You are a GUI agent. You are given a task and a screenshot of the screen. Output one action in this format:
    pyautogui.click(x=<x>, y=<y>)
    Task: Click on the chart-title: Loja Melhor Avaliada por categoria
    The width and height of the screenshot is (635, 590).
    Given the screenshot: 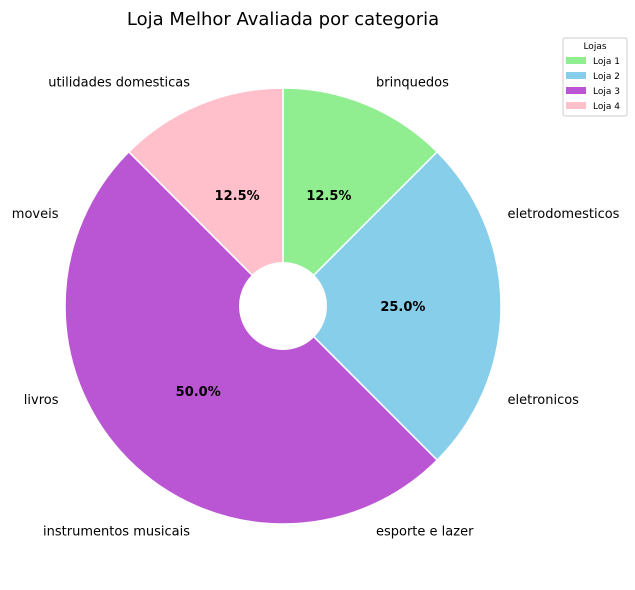 What is the action you would take?
    pyautogui.click(x=283, y=19)
    